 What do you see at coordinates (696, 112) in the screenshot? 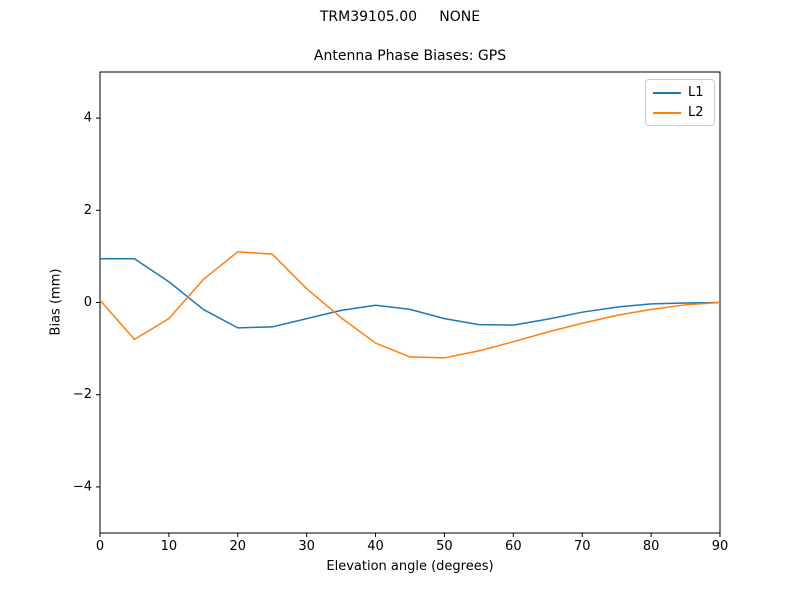
I see `legend-label-l2: L2` at bounding box center [696, 112].